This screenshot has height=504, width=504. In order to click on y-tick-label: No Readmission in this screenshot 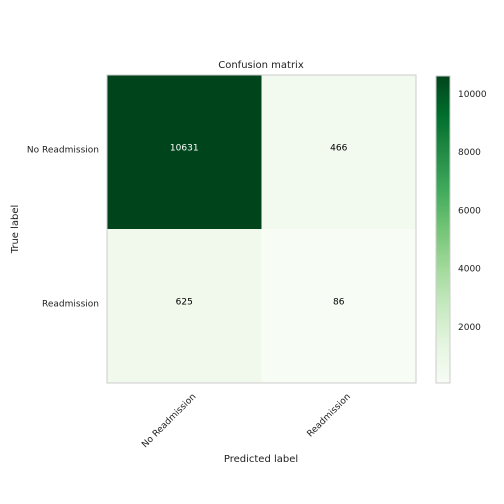, I will do `click(63, 151)`.